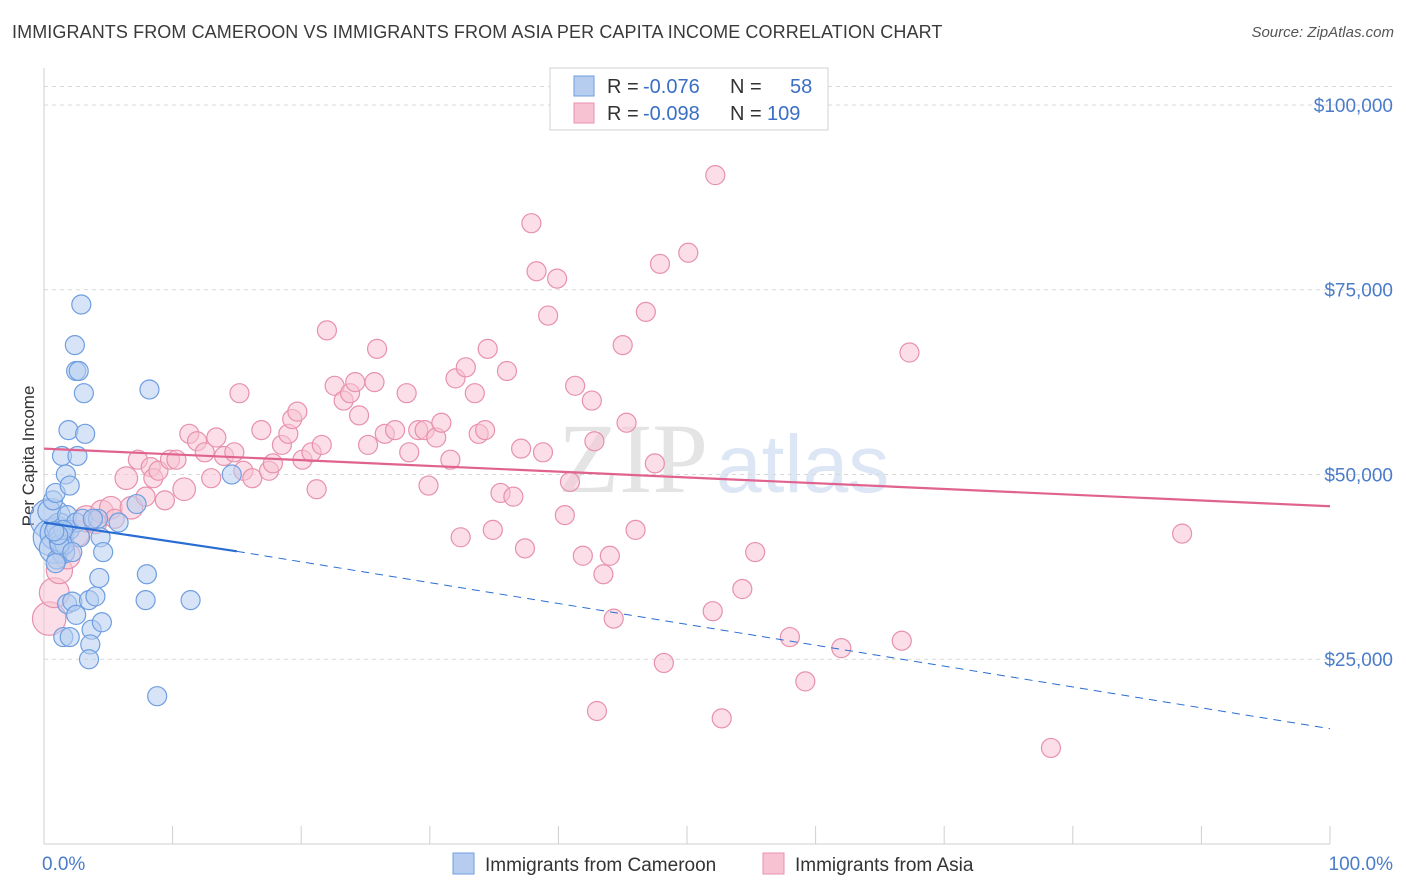 The width and height of the screenshot is (1406, 892). I want to click on legend-swatch-asia, so click(584, 113).